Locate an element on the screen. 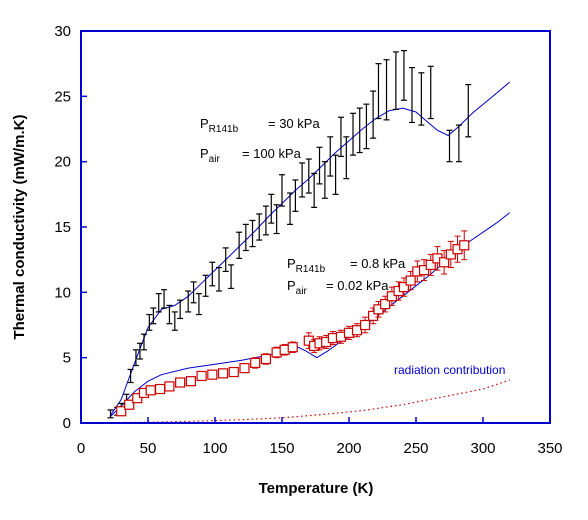 The width and height of the screenshot is (588, 520). x-tick-label: 300 is located at coordinates (482, 448).